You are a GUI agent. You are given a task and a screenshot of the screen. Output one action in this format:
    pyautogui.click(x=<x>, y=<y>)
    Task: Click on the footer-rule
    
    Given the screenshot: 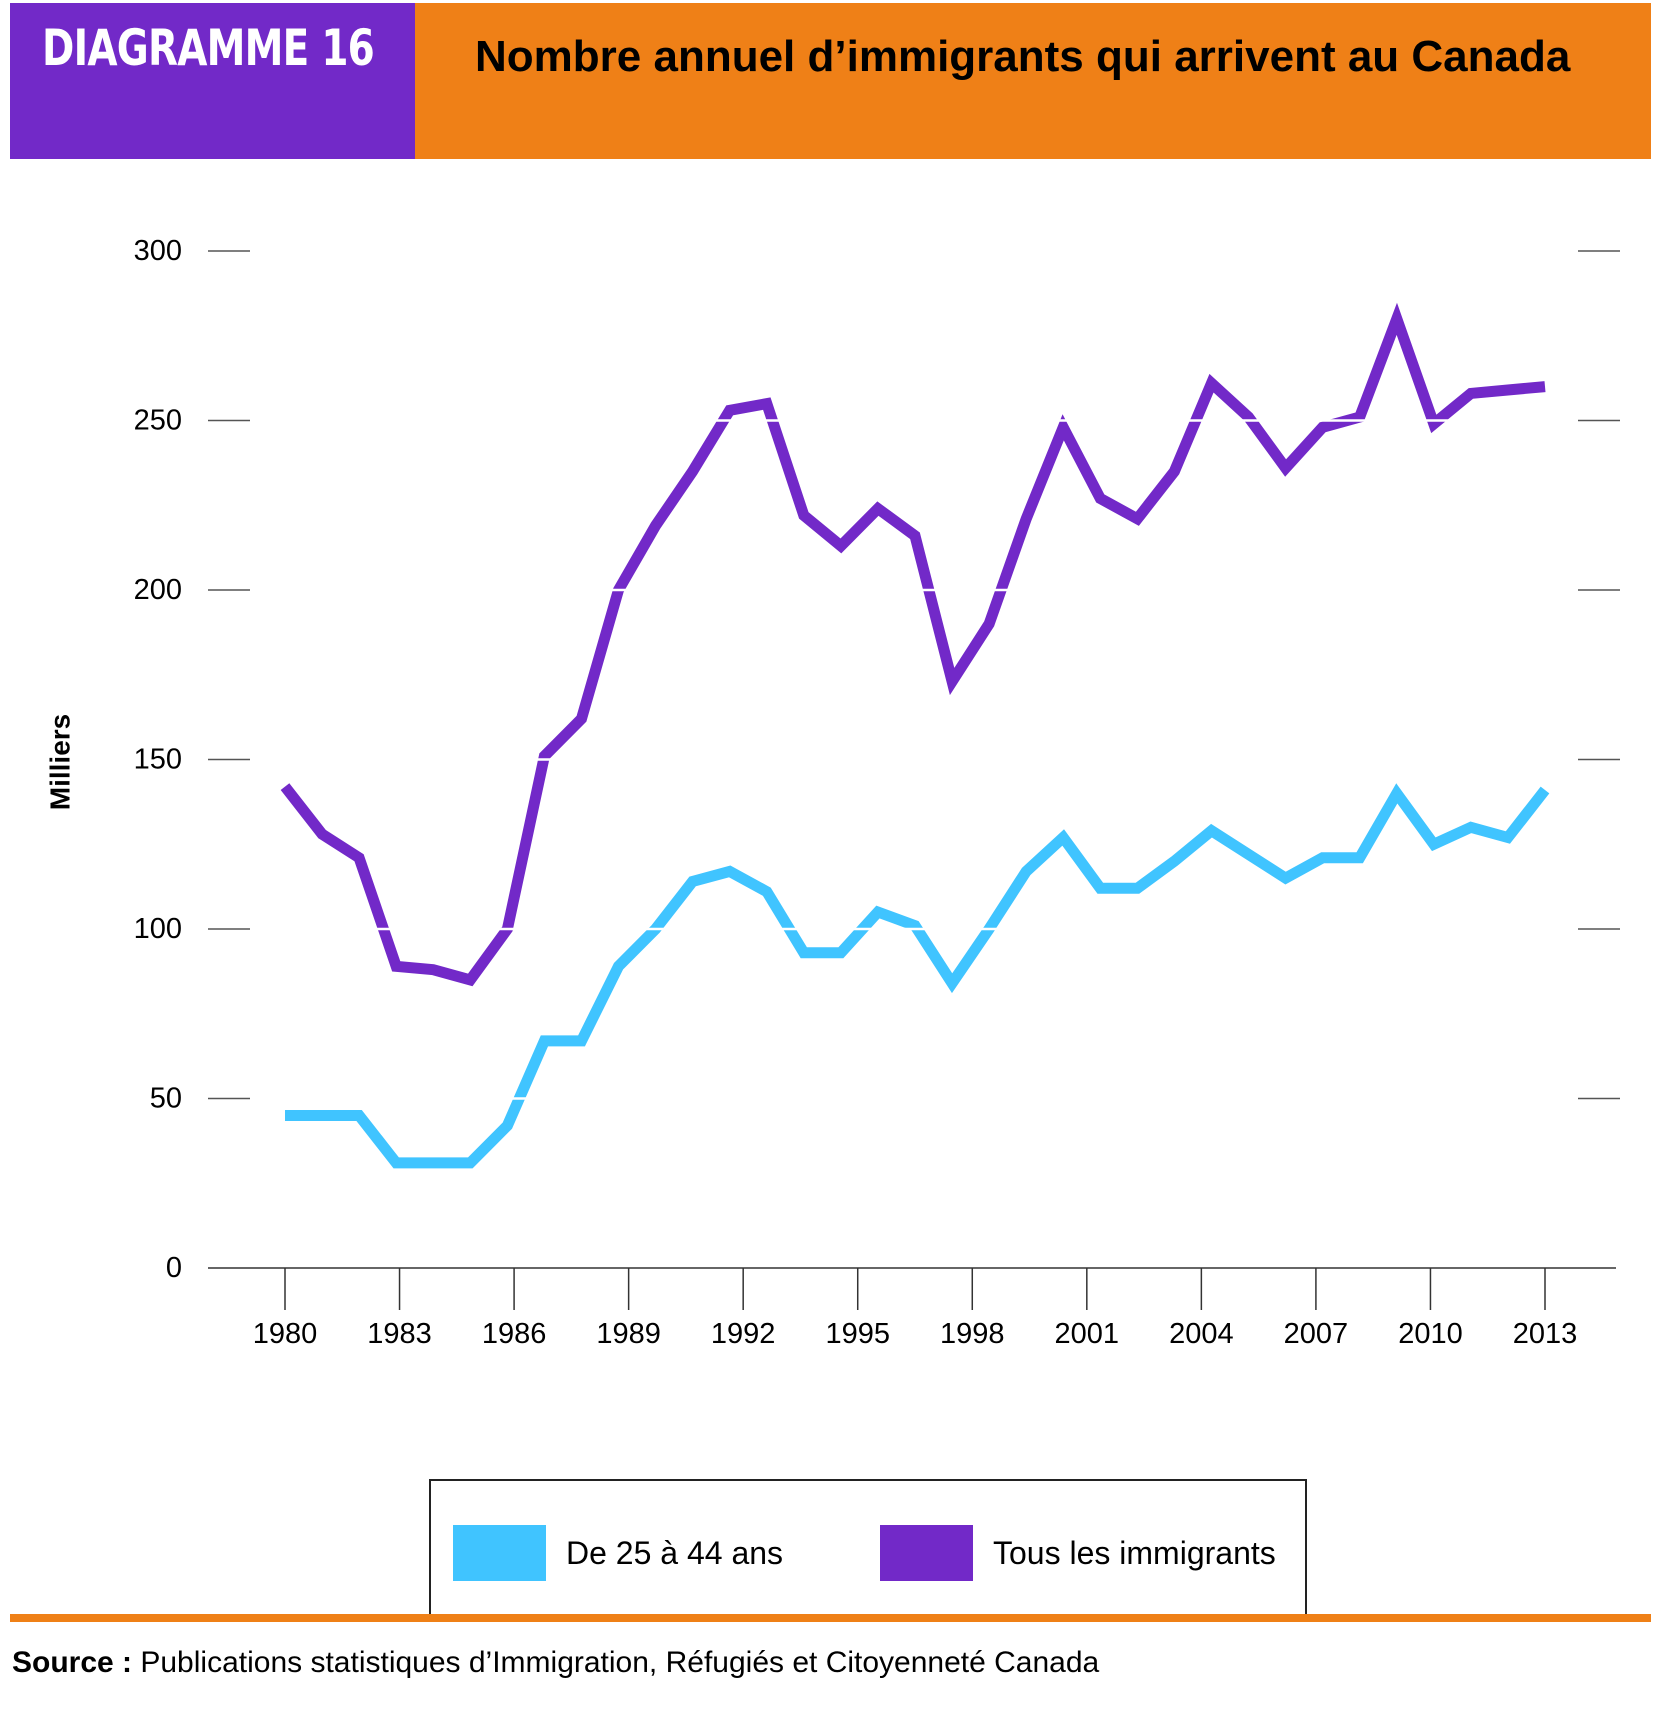 What is the action you would take?
    pyautogui.click(x=830, y=1618)
    